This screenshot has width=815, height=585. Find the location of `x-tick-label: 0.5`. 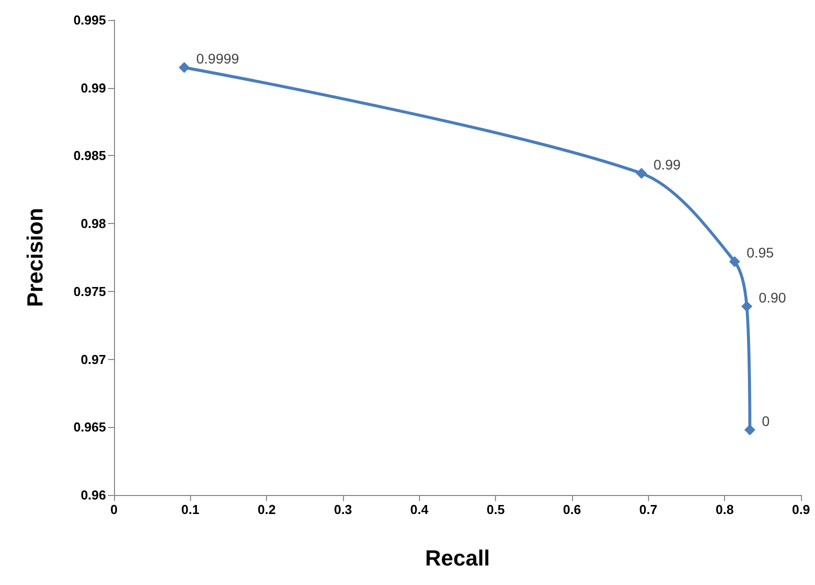

x-tick-label: 0.5 is located at coordinates (495, 509).